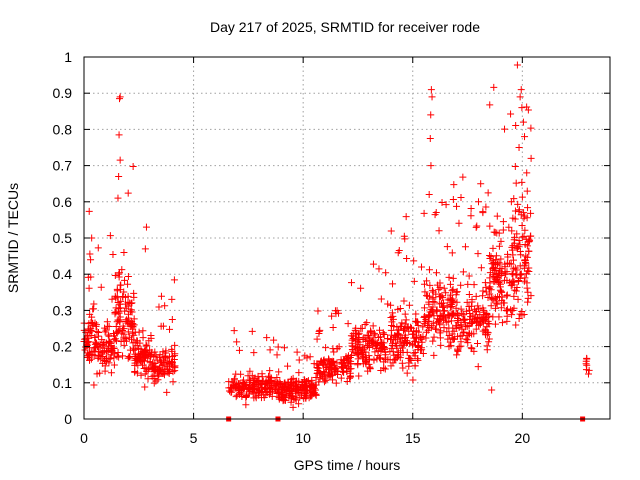 The height and width of the screenshot is (480, 640). What do you see at coordinates (63, 238) in the screenshot?
I see `y-tick-label: 0.5` at bounding box center [63, 238].